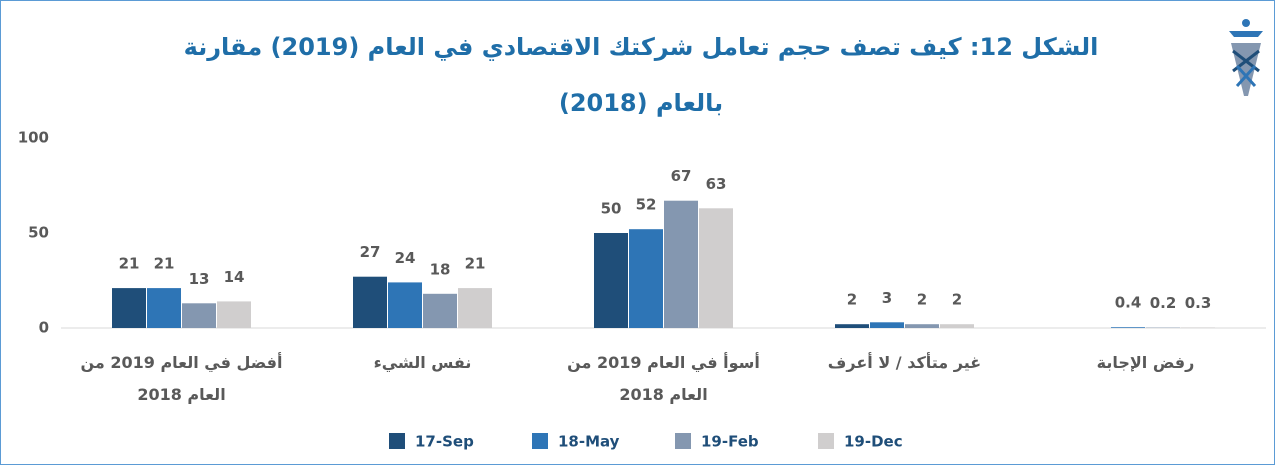 The width and height of the screenshot is (1275, 465). What do you see at coordinates (611, 209) in the screenshot?
I see `value-label: 50` at bounding box center [611, 209].